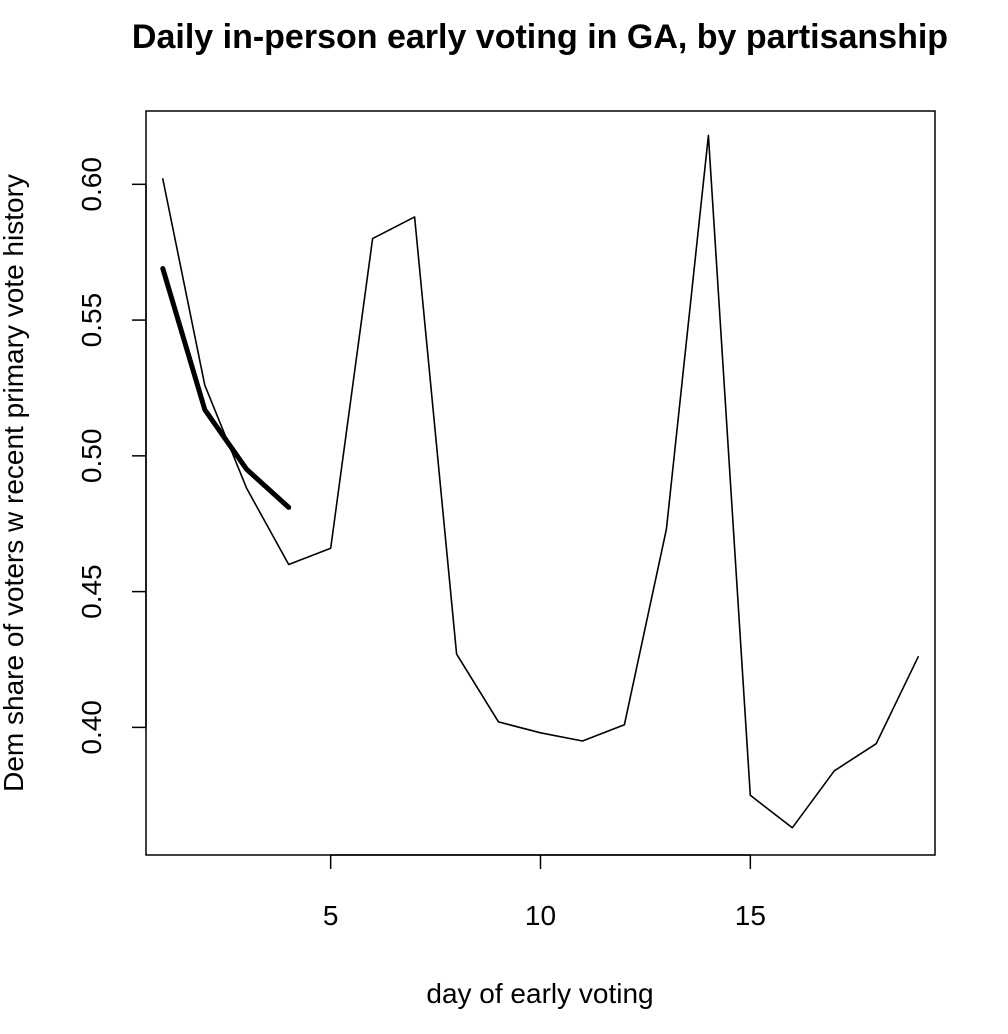 Image resolution: width=1008 pixels, height=1034 pixels. Describe the element at coordinates (91, 320) in the screenshot. I see `y-tick-label: 0.55` at that location.